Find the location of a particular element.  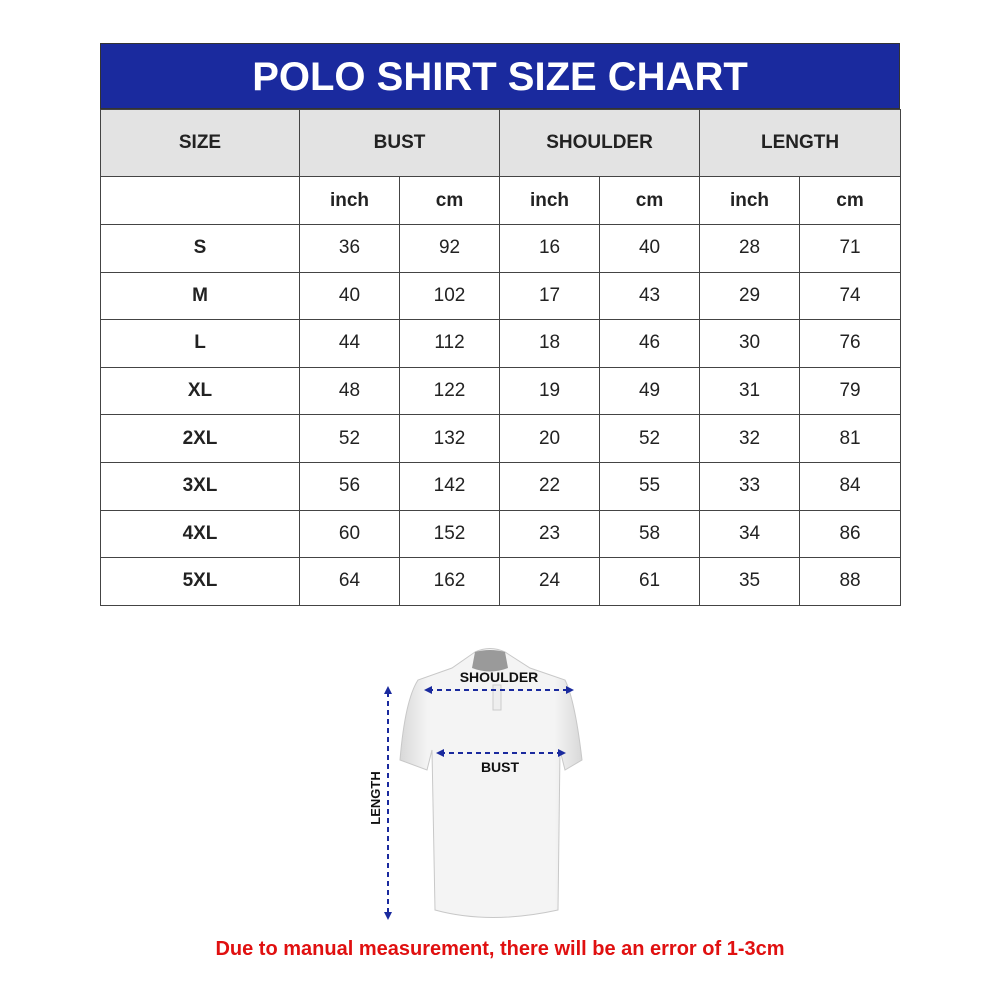

table-row: 2XL 52 132 20 52 32 81 is located at coordinates (501, 438).